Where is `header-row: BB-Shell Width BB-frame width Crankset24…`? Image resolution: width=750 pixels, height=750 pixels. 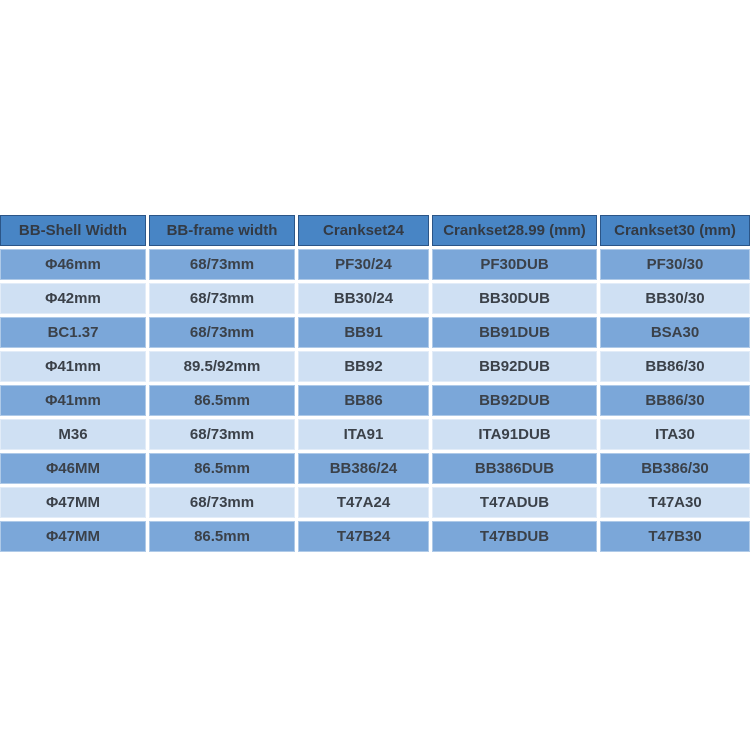 header-row: BB-Shell Width BB-frame width Crankset24… is located at coordinates (375, 230).